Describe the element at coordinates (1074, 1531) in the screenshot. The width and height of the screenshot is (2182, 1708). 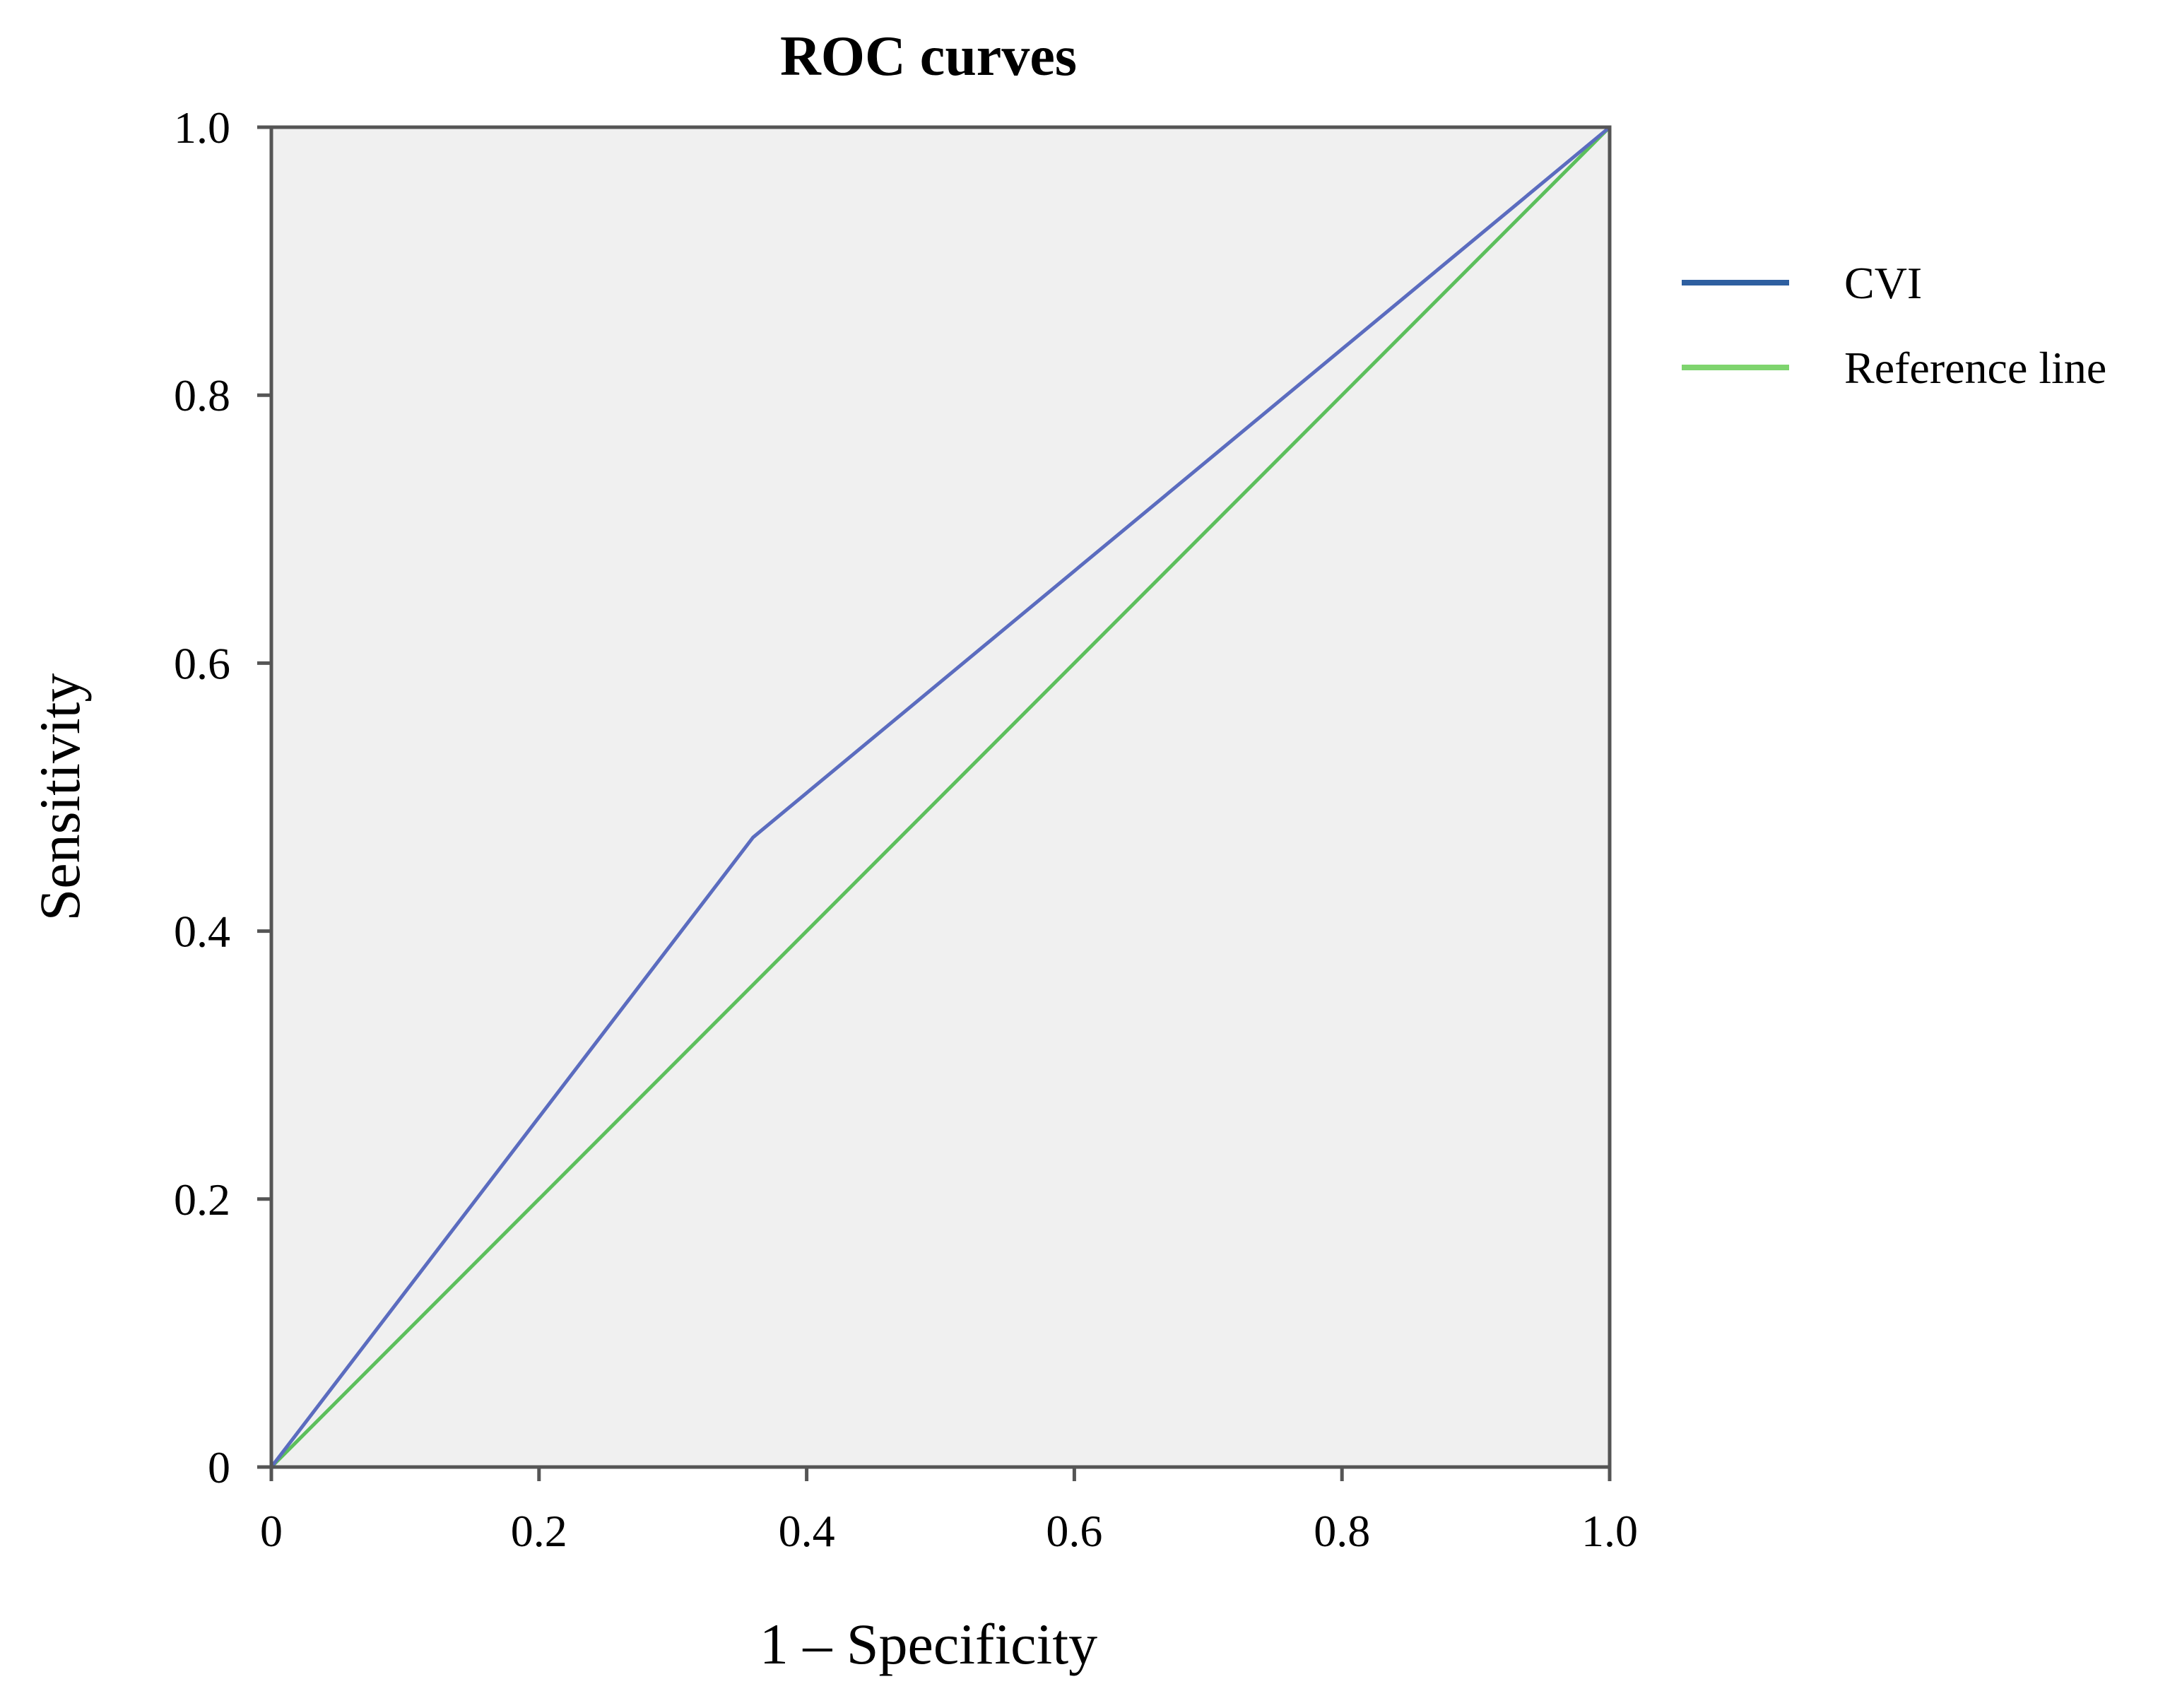
I see `x-tick-label: 0.6` at that location.